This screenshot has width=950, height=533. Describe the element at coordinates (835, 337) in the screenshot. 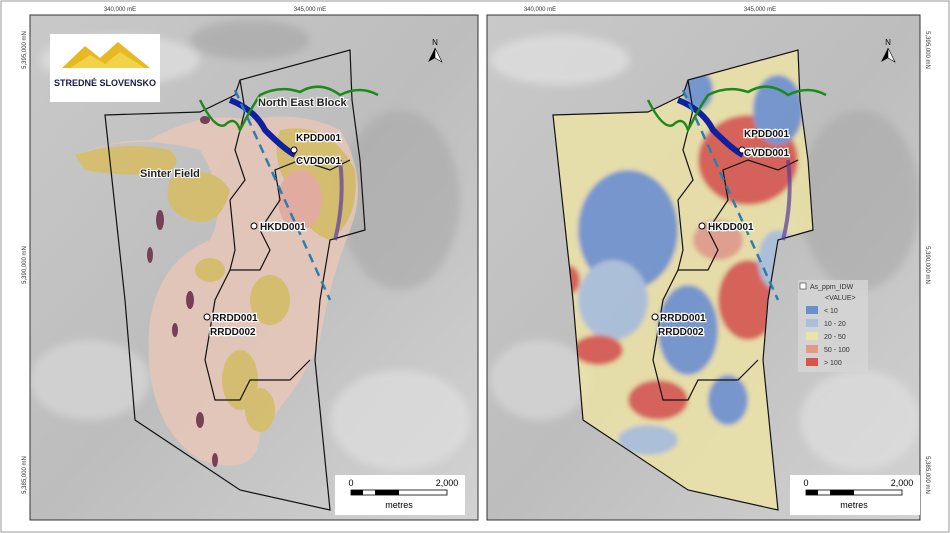

I see `legend-label: 20 - 50` at that location.